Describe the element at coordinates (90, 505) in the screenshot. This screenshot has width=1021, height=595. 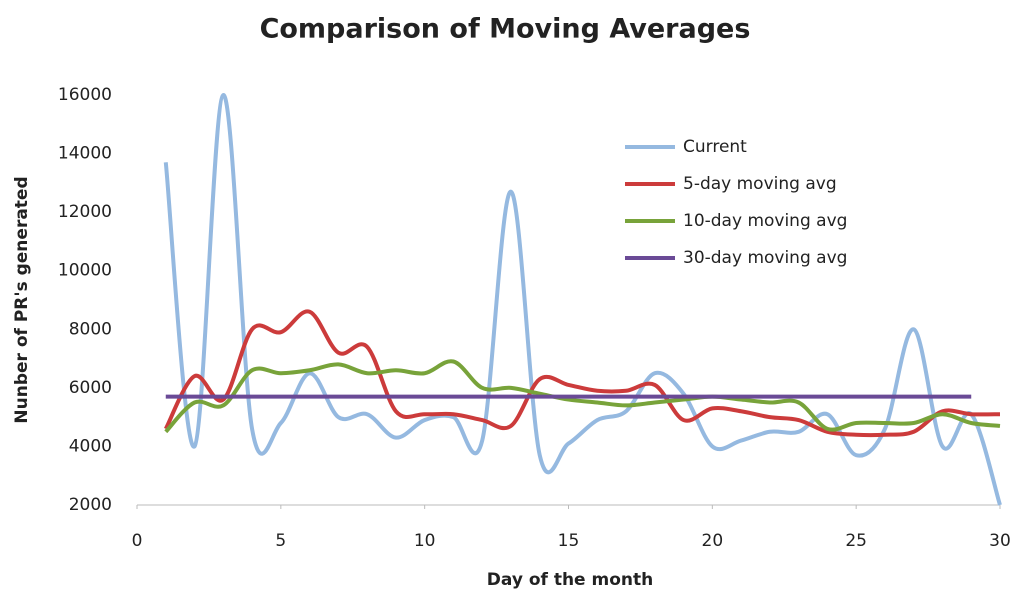
I see `y-tick-label: 2000` at that location.